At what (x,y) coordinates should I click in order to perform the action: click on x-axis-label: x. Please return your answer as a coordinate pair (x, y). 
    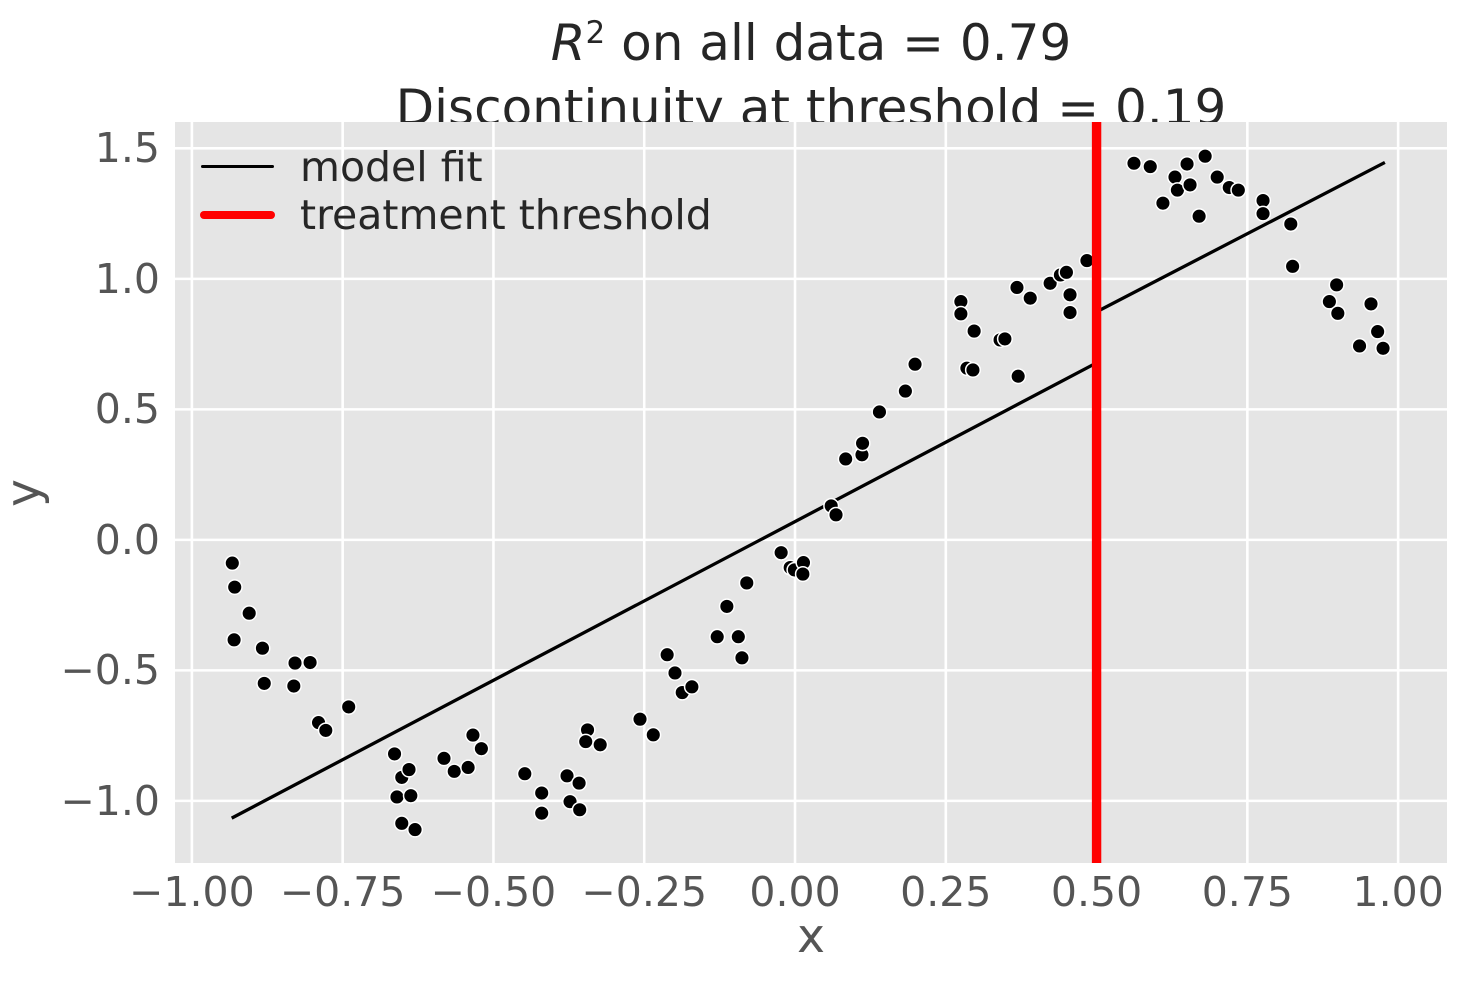
    Looking at the image, I should click on (811, 936).